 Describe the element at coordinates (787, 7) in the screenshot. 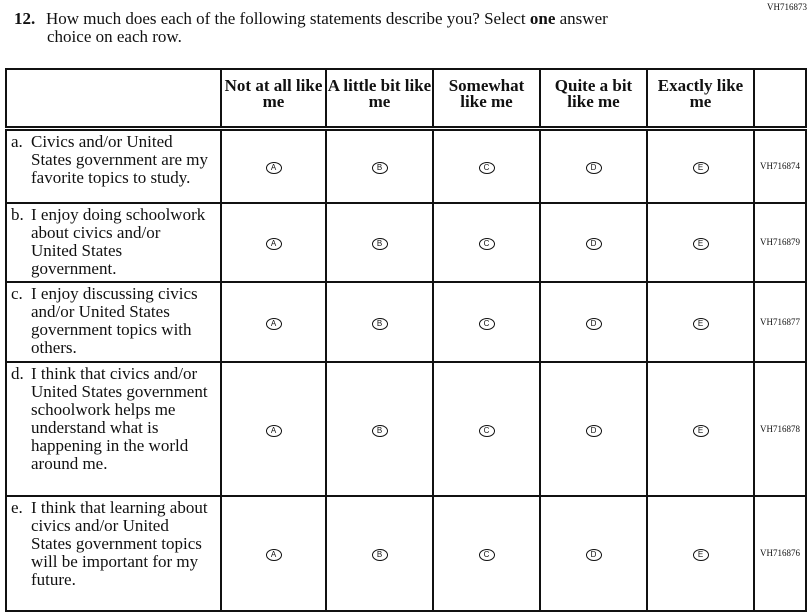

I see `document-id: VH716873` at that location.